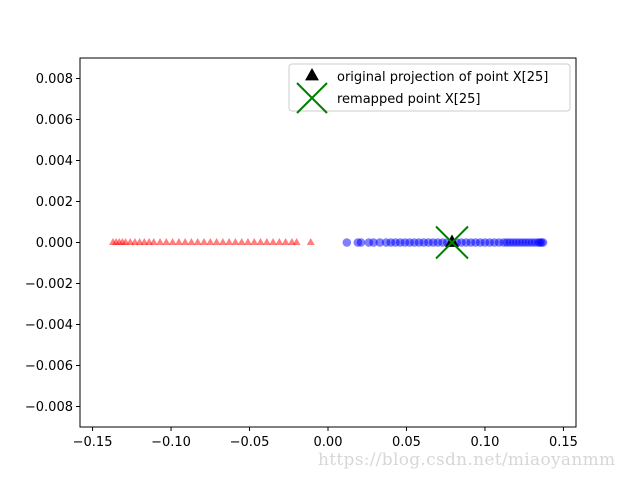  What do you see at coordinates (49, 366) in the screenshot?
I see `y-tick-label: −0.006` at bounding box center [49, 366].